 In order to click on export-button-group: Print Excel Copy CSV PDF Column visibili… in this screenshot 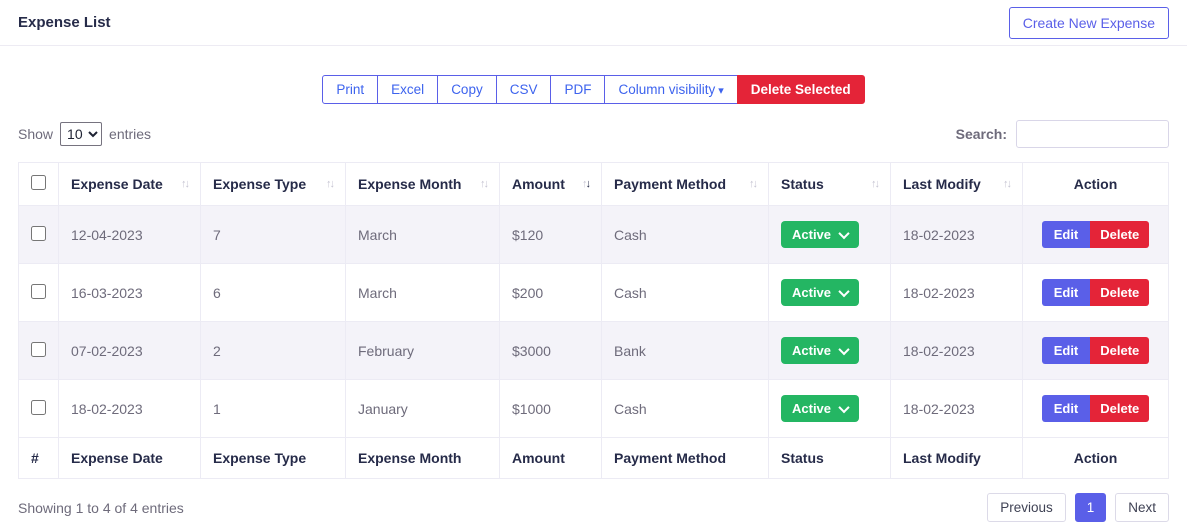, I will do `click(593, 89)`.